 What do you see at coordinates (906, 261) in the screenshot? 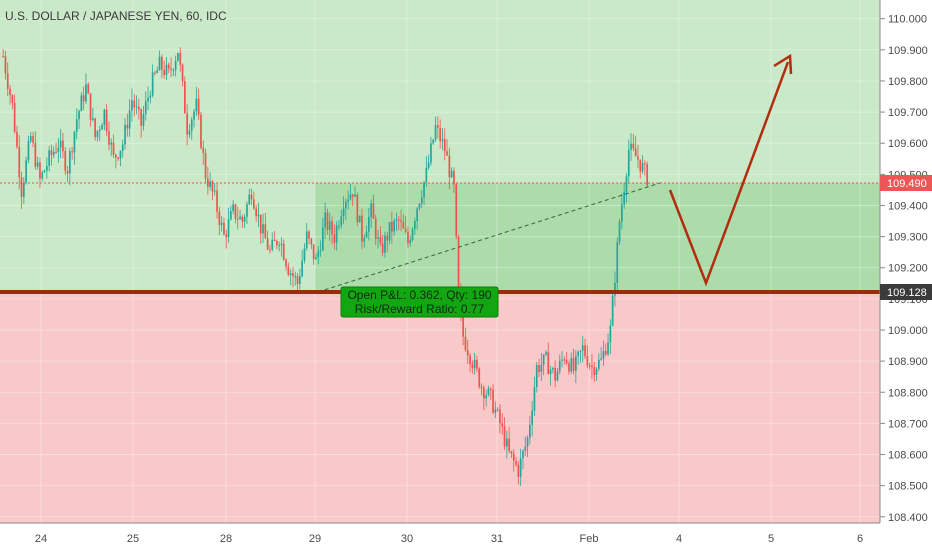
I see `price-axis` at bounding box center [906, 261].